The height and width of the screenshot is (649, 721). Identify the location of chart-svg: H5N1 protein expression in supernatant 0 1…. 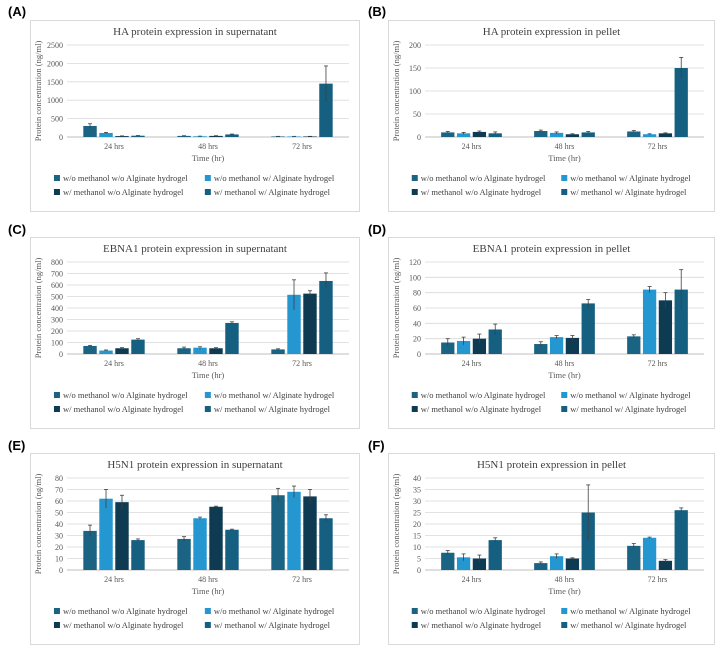
(191, 544).